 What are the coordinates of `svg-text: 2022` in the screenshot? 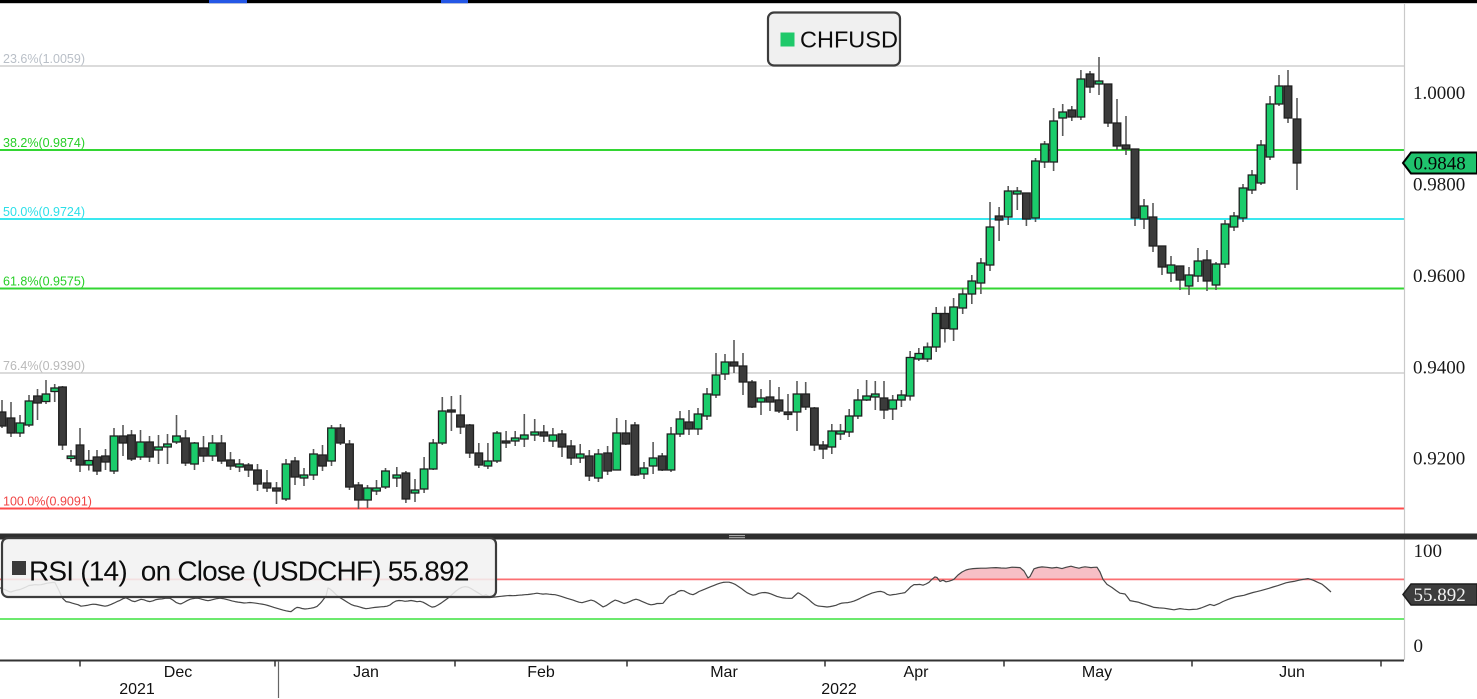 It's located at (839, 689).